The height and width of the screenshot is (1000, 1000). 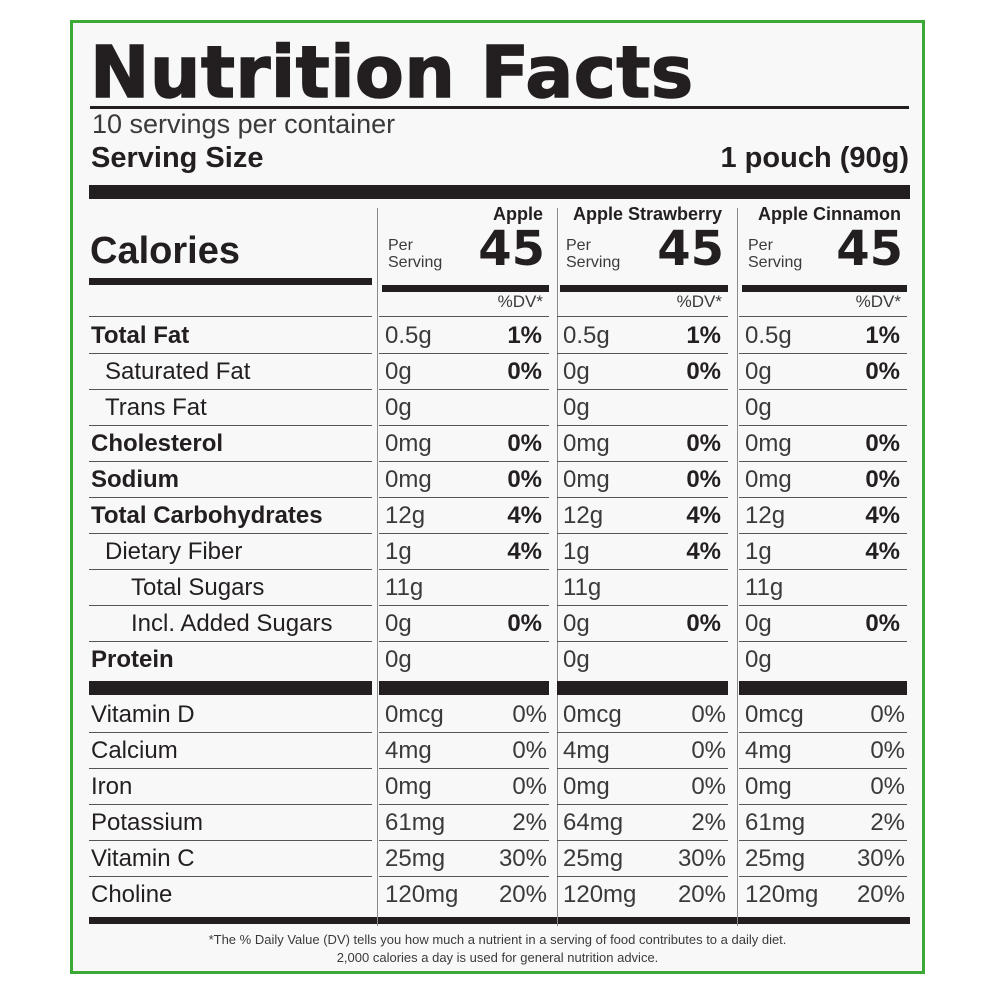 What do you see at coordinates (582, 587) in the screenshot?
I see `nutrient-amount: 11g` at bounding box center [582, 587].